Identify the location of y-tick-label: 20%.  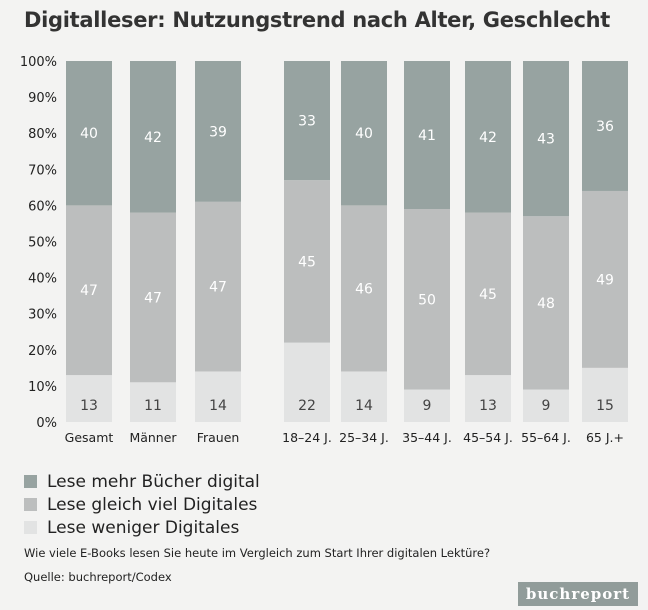
(42, 351).